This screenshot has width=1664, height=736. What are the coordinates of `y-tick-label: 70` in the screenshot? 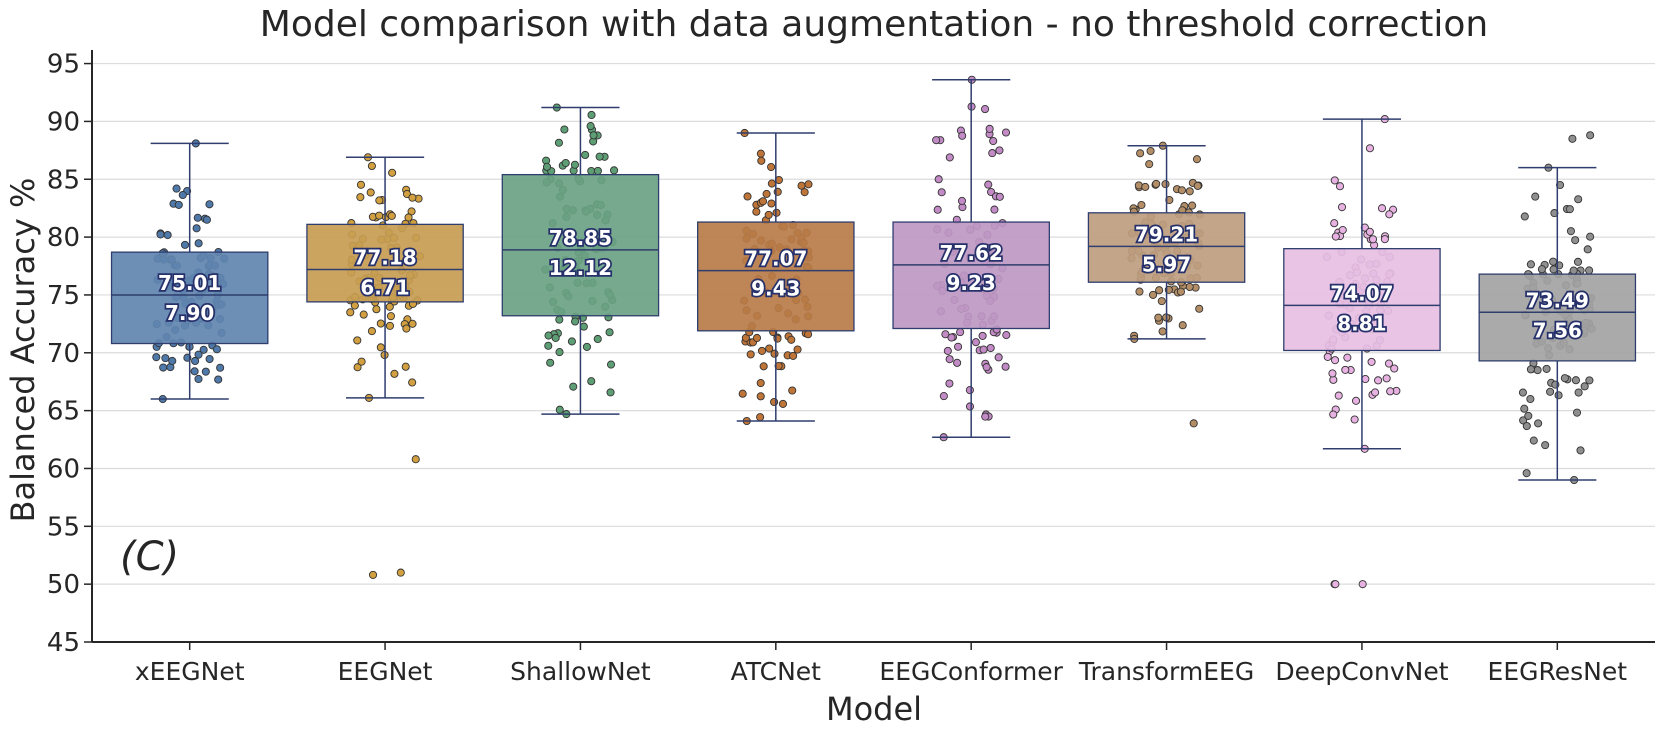 It's located at (63, 354).